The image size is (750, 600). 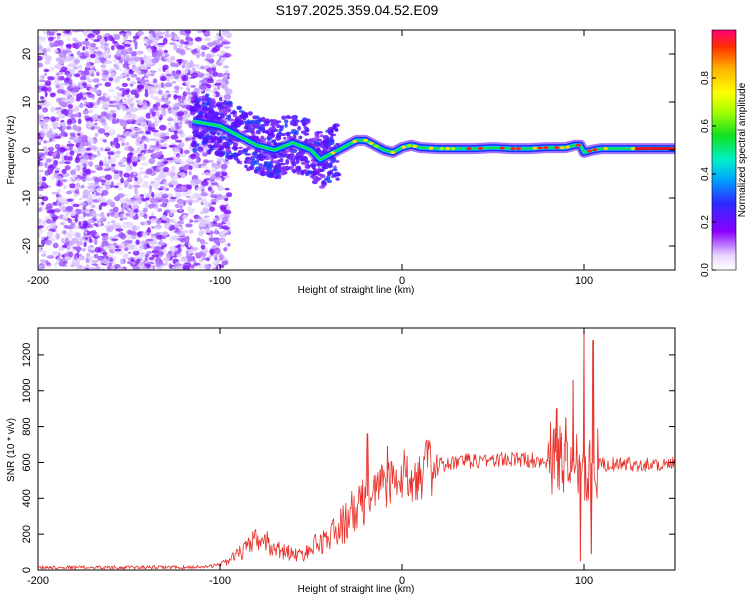 What do you see at coordinates (742, 149) in the screenshot?
I see `colorbar-label: Normalized spectral amplitude` at bounding box center [742, 149].